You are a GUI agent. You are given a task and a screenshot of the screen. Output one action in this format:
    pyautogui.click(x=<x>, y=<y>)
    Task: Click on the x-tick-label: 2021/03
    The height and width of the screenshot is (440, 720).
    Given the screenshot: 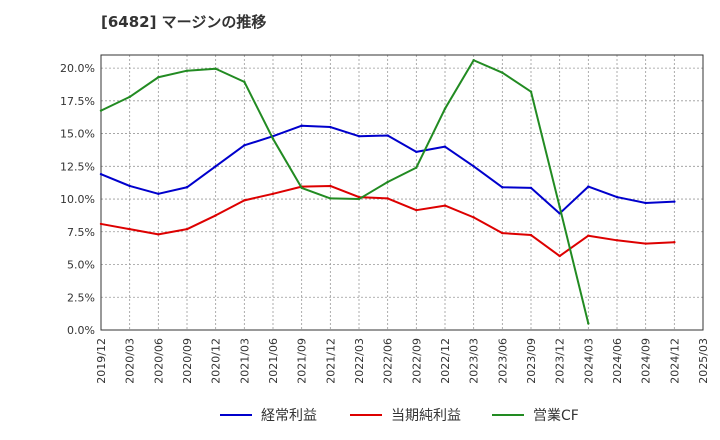 What is the action you would take?
    pyautogui.click(x=244, y=361)
    